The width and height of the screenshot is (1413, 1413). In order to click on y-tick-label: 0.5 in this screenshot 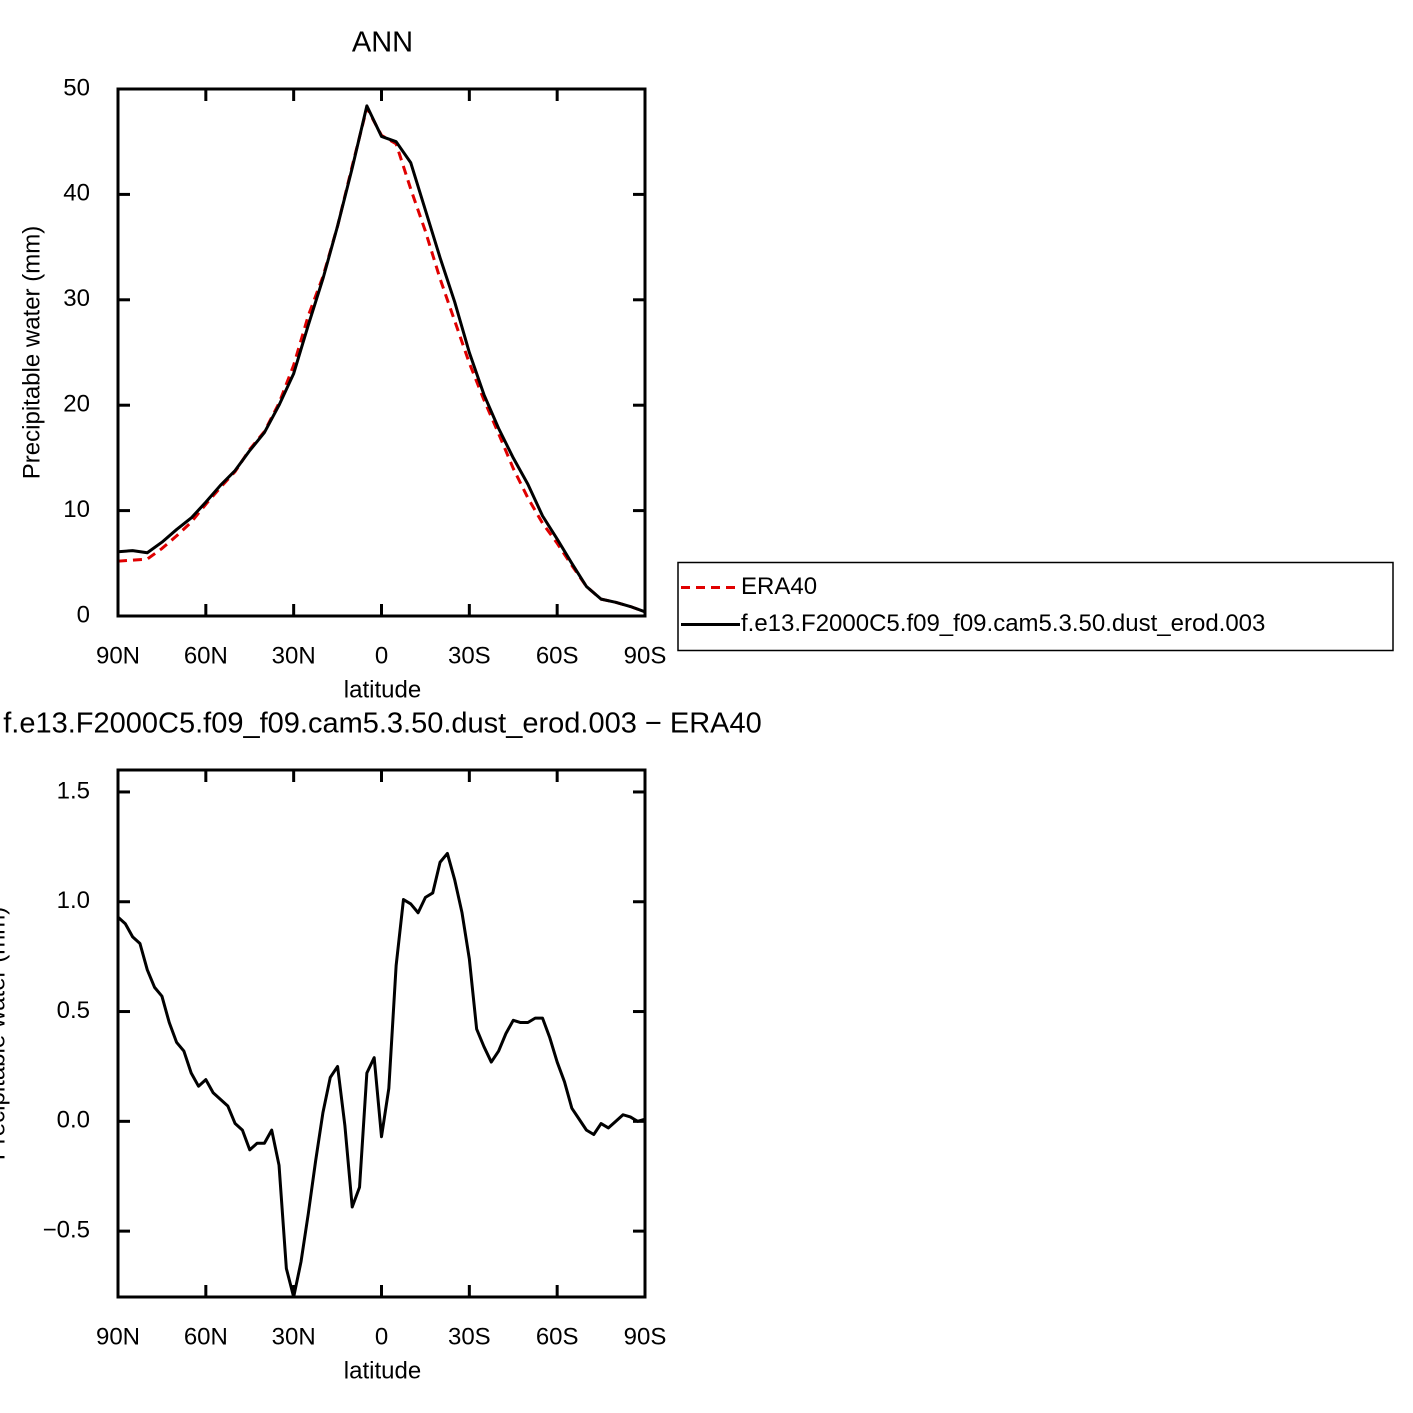, I will do `click(73, 1010)`.